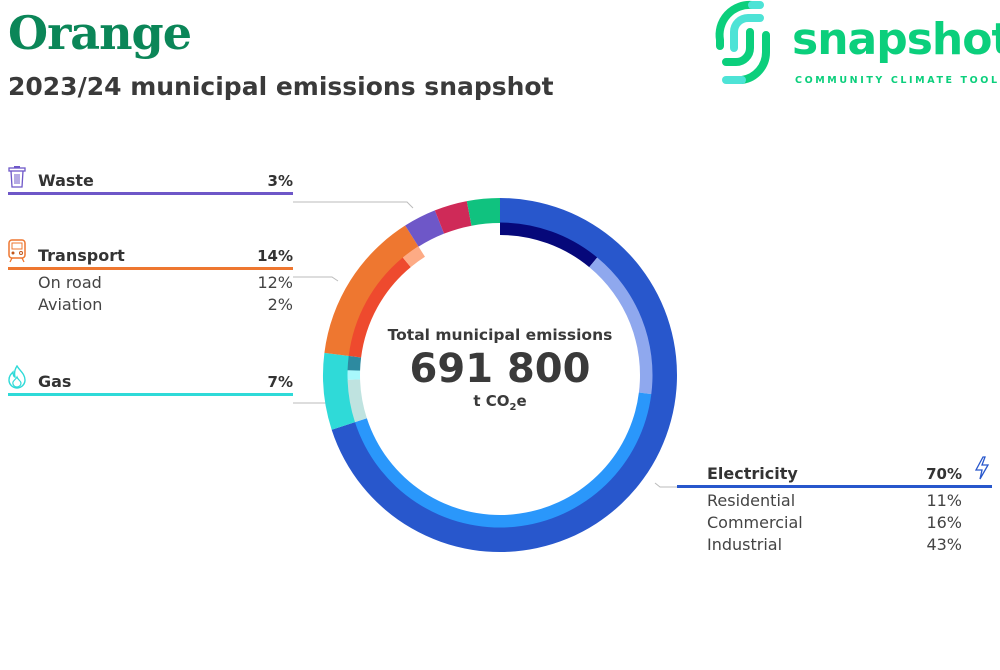 The width and height of the screenshot is (1000, 670). Describe the element at coordinates (70, 304) in the screenshot. I see `sub-label: Aviation` at that location.